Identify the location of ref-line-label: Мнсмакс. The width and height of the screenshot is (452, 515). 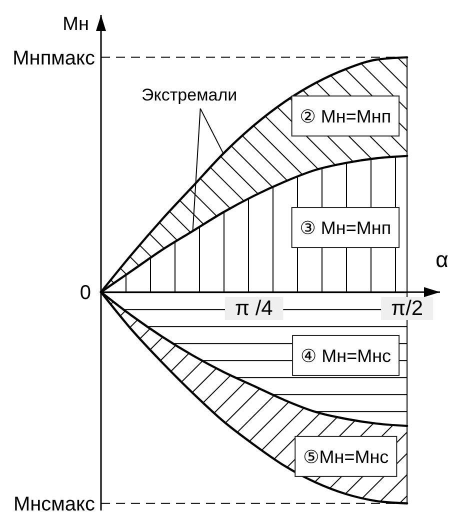
(54, 504).